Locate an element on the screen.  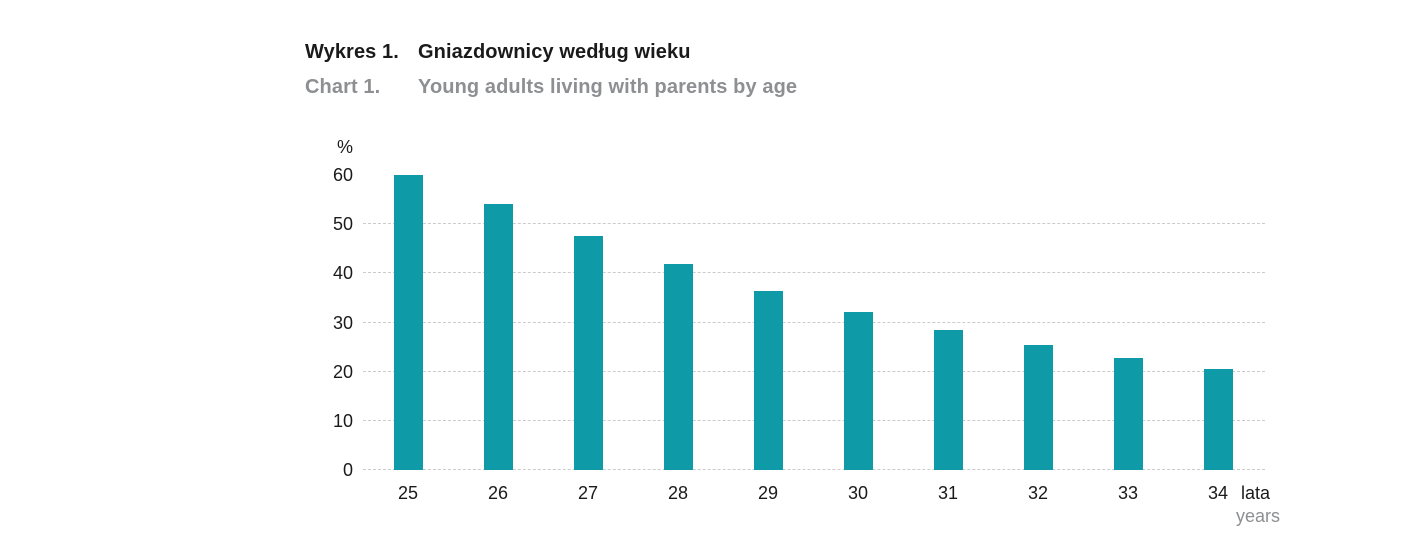
y-tick-label-40: 40 is located at coordinates (342, 273).